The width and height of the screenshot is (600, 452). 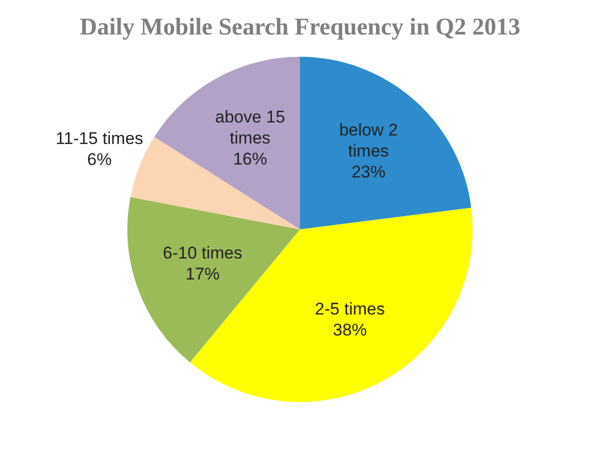 I want to click on data-label: 38%, so click(x=349, y=330).